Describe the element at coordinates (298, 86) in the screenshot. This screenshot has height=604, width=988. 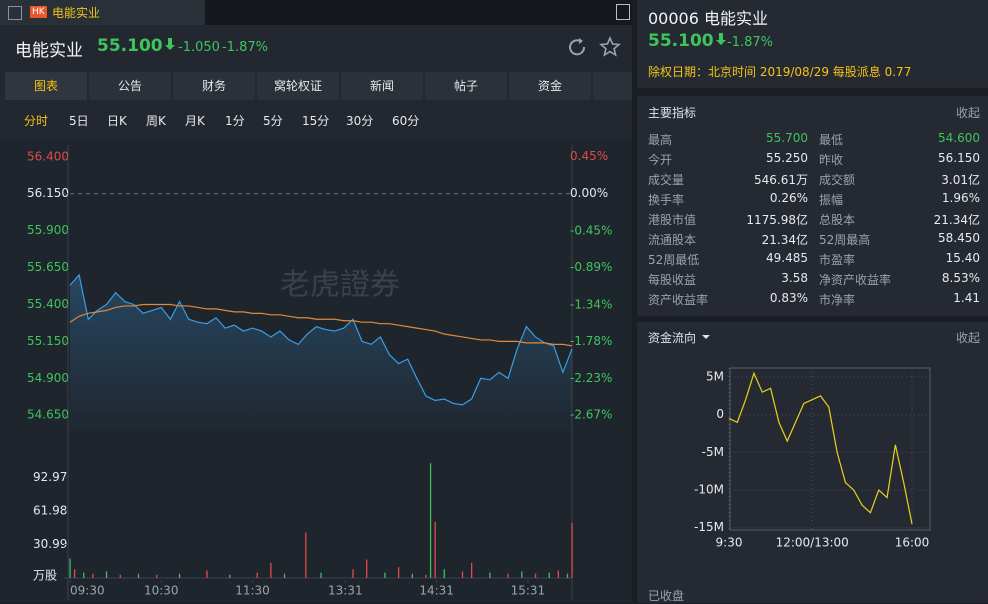
I see `tab: 窝轮权证` at that location.